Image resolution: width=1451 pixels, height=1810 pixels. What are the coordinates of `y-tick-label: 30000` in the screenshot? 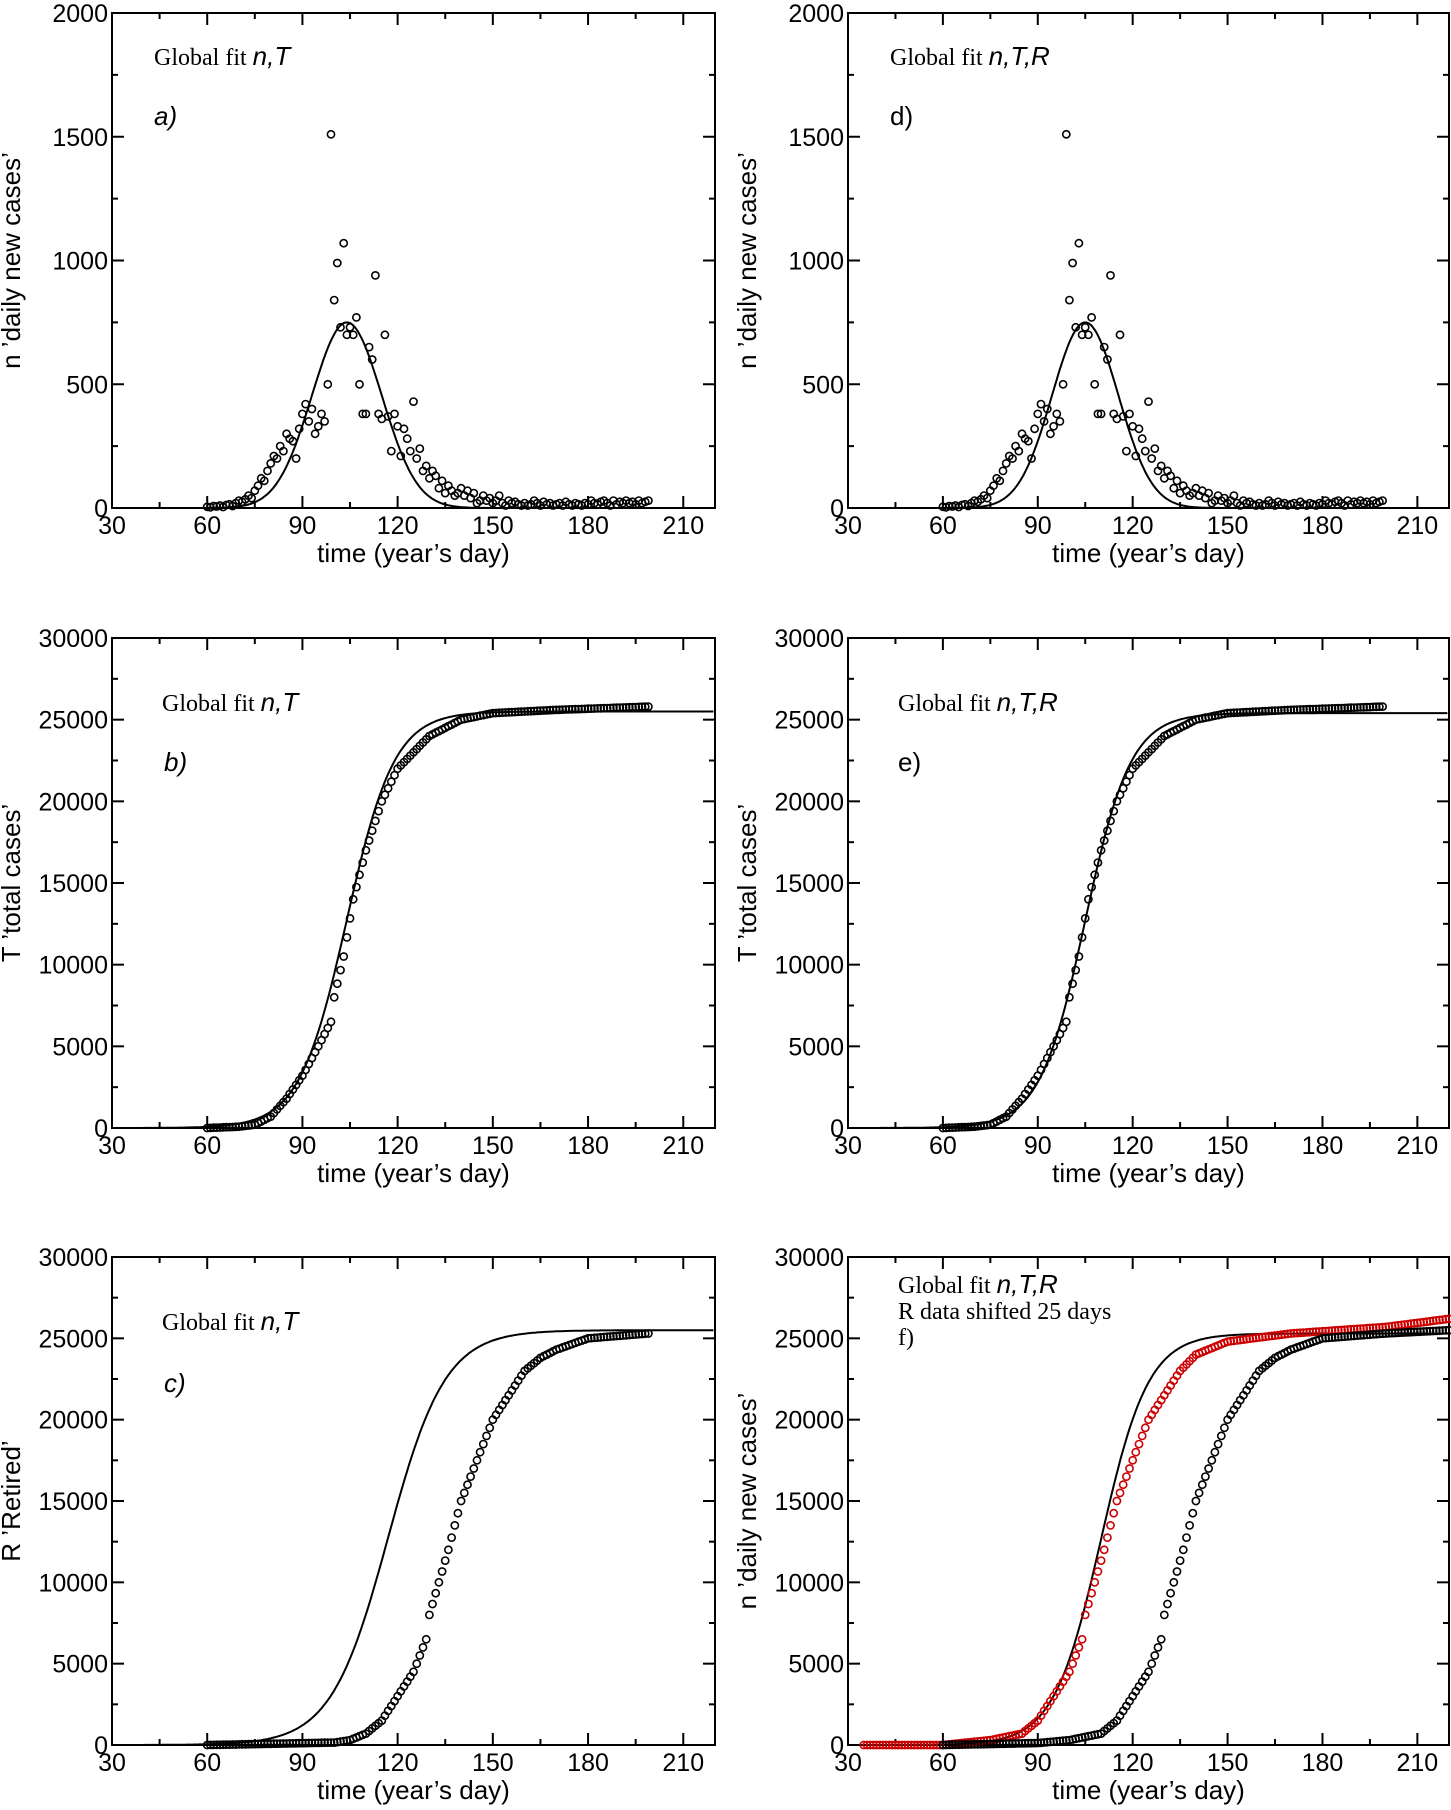 It's located at (809, 639).